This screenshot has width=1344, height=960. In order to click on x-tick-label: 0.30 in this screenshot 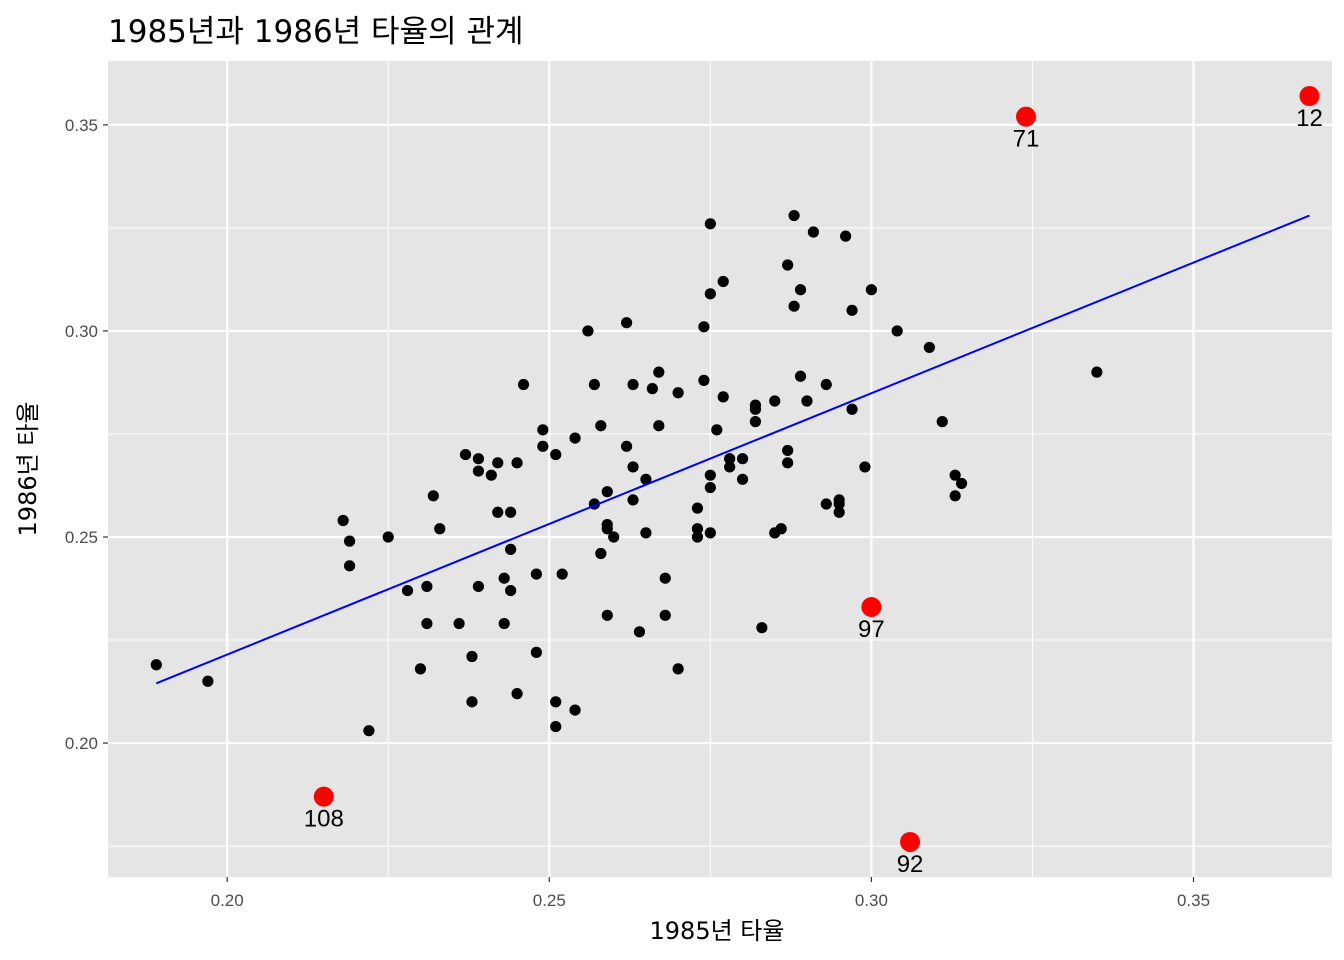, I will do `click(871, 900)`.